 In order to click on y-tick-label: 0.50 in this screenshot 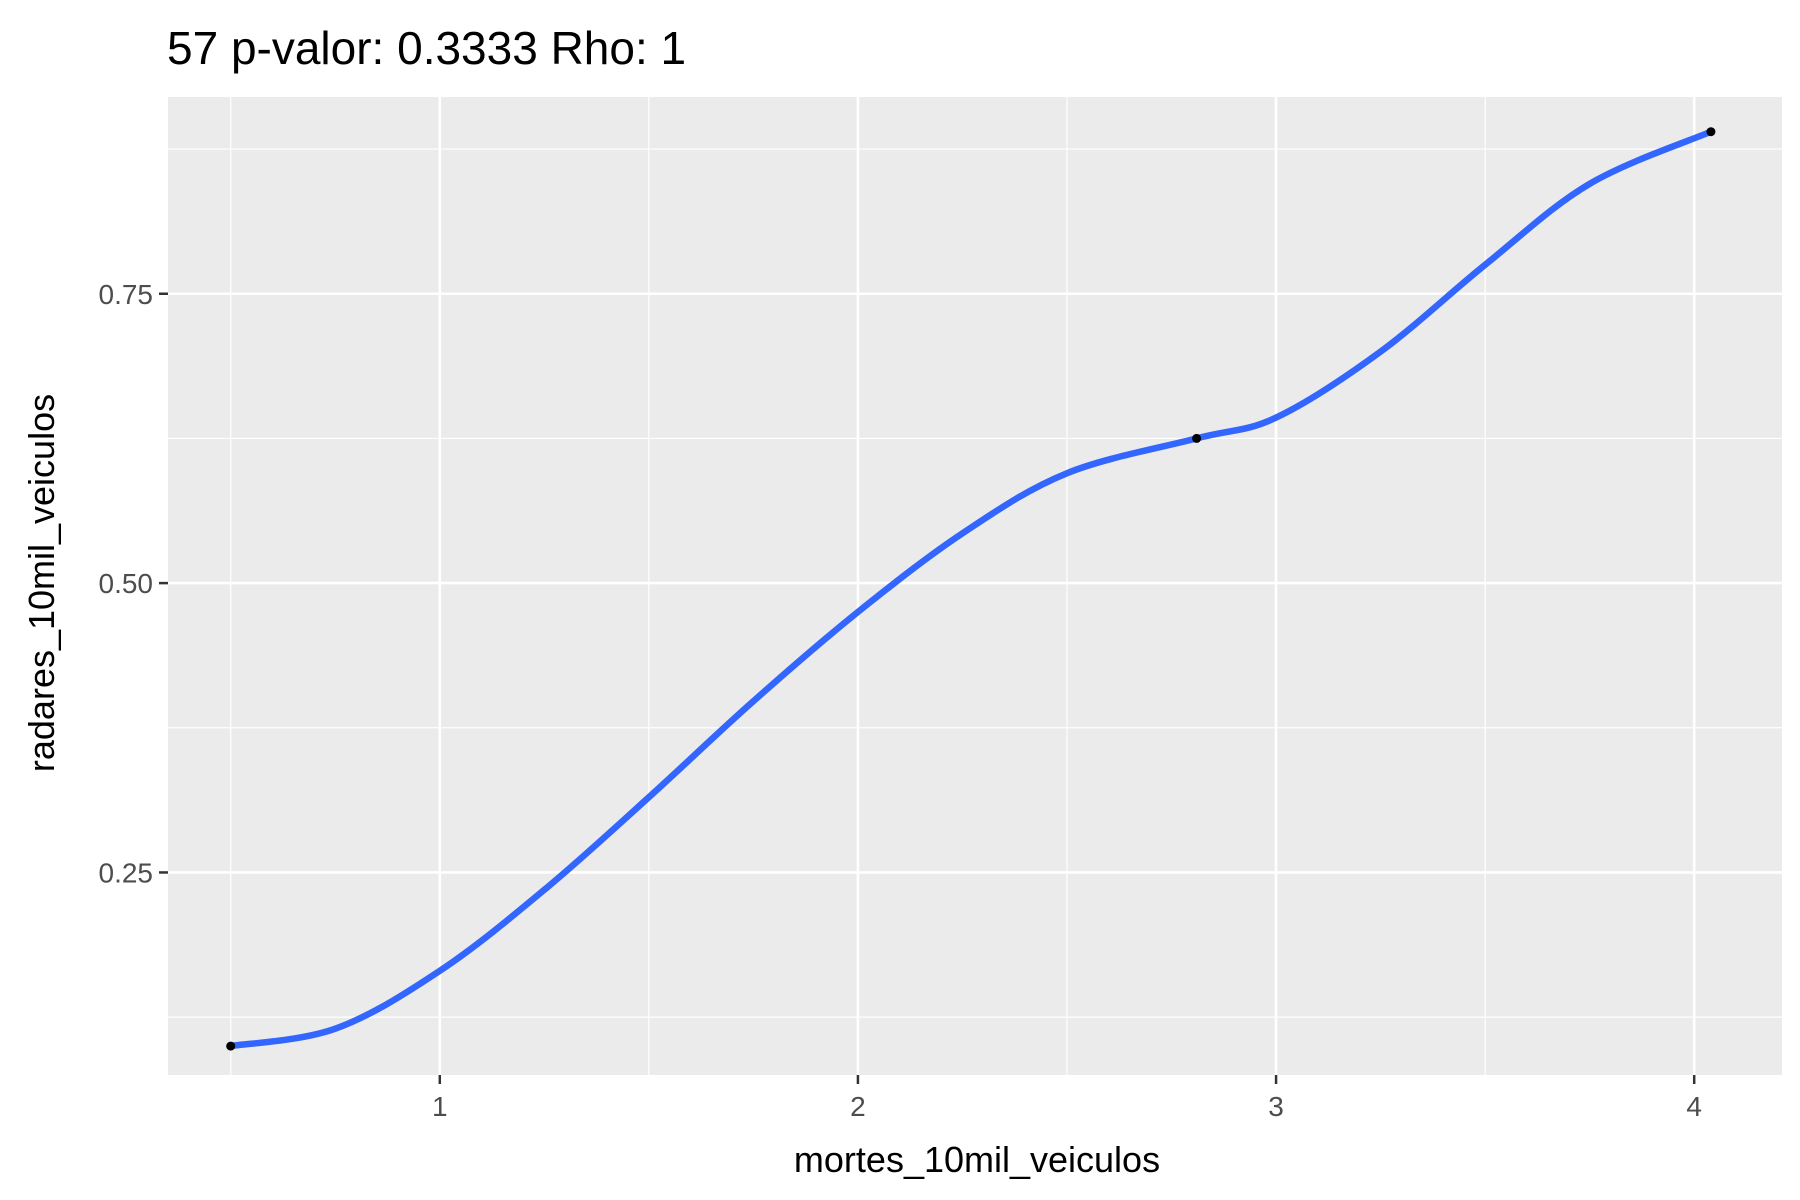, I will do `click(126, 583)`.